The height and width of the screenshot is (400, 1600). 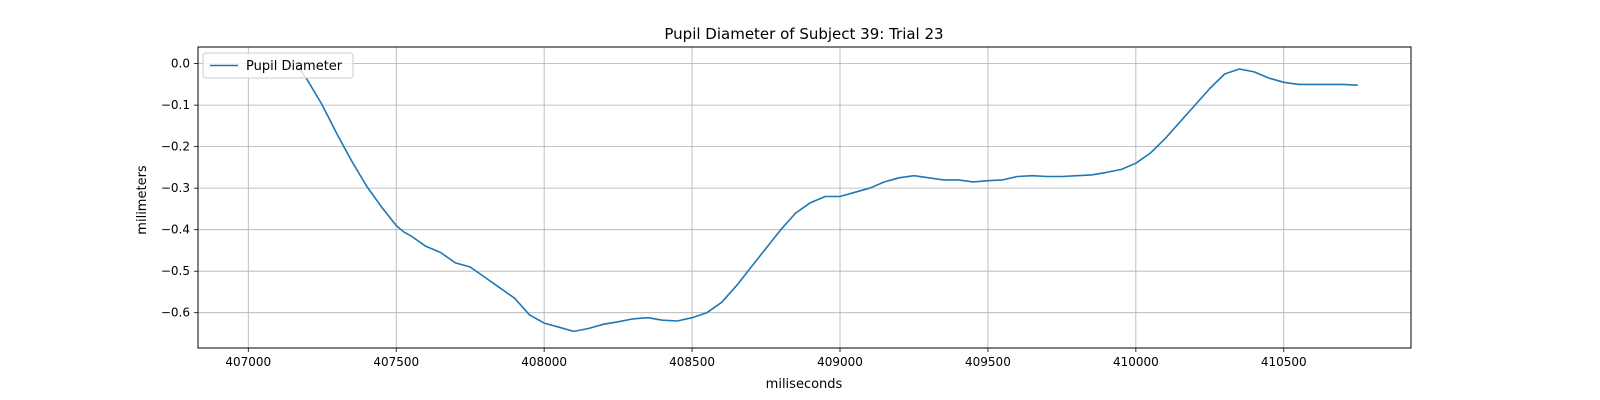 I want to click on x-tick-label: 409000, so click(x=840, y=362).